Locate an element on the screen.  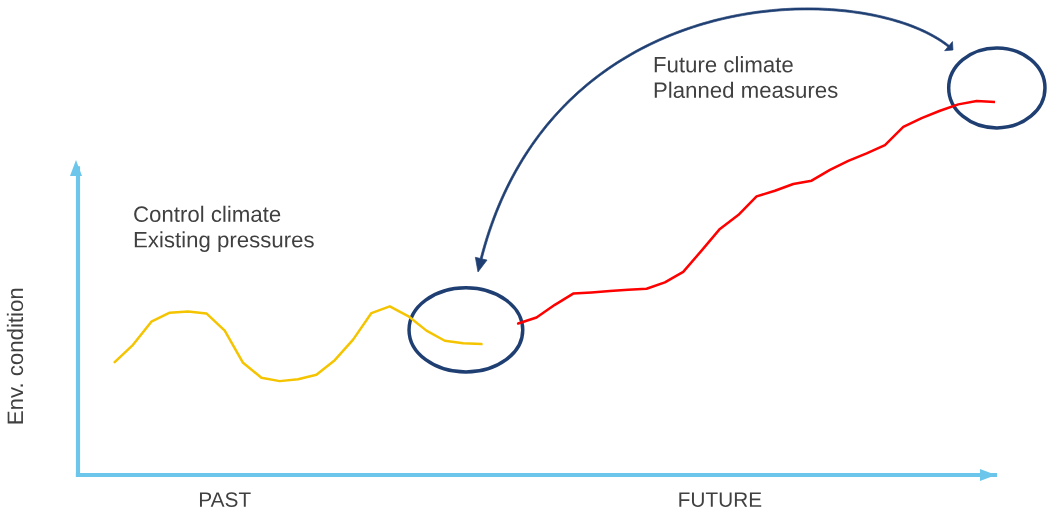
x-tick-label: PAST is located at coordinates (225, 499).